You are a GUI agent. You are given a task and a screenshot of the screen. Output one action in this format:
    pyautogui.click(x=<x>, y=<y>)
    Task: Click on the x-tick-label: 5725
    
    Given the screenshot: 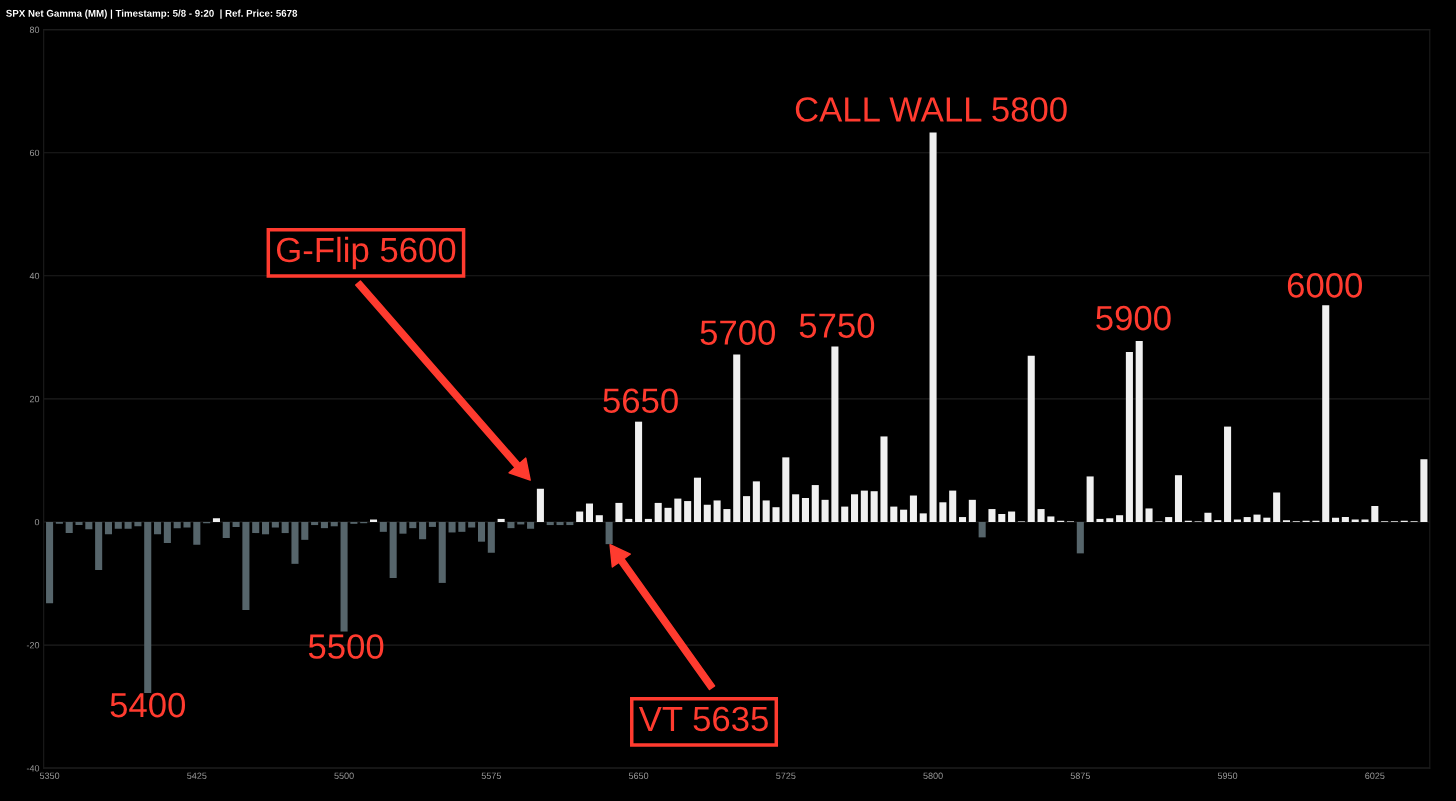 What is the action you would take?
    pyautogui.click(x=786, y=775)
    